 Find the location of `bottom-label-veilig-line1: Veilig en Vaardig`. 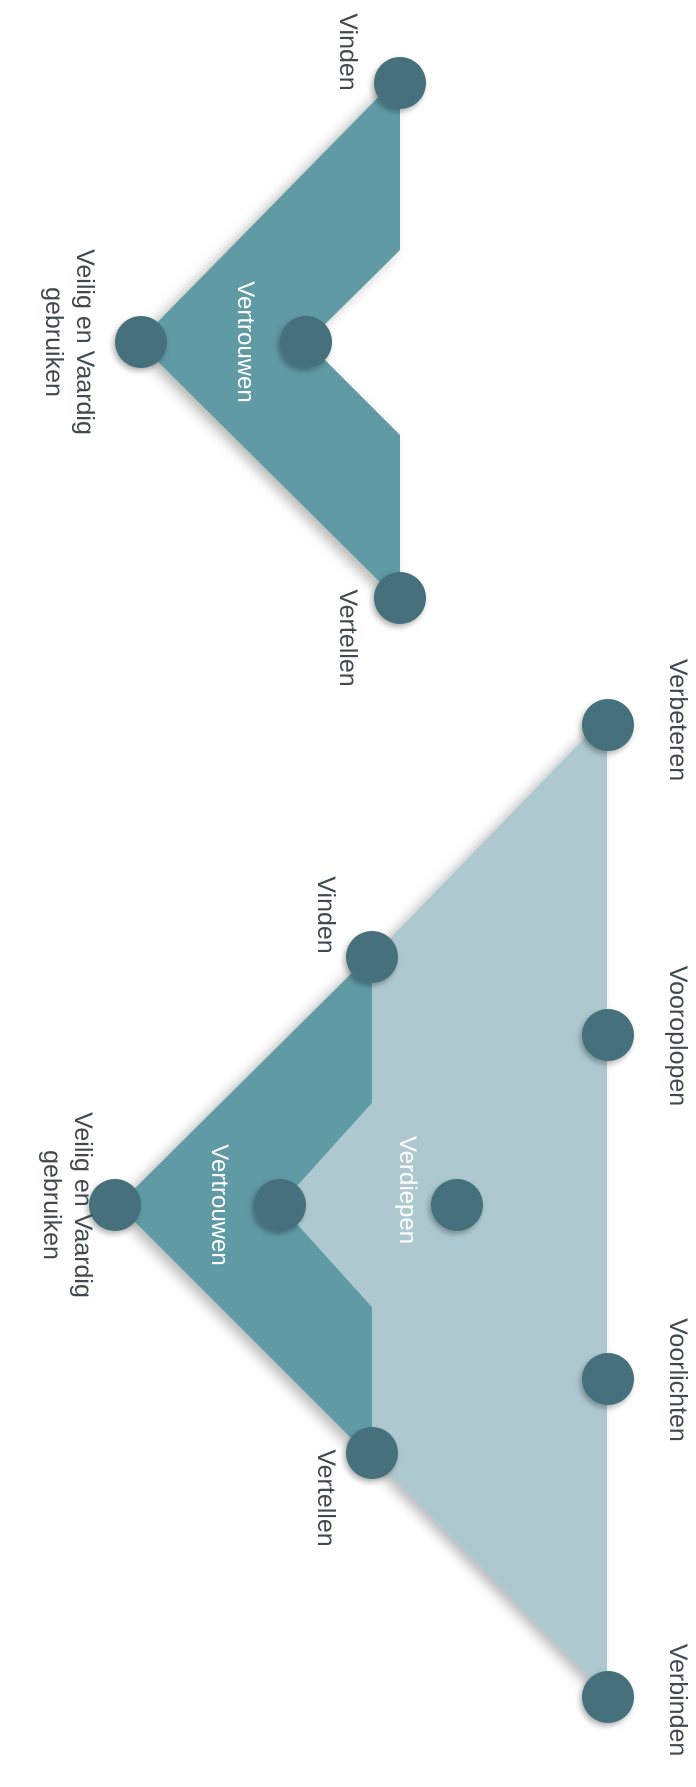

bottom-label-veilig-line1: Veilig en Vaardig is located at coordinates (83, 1205).